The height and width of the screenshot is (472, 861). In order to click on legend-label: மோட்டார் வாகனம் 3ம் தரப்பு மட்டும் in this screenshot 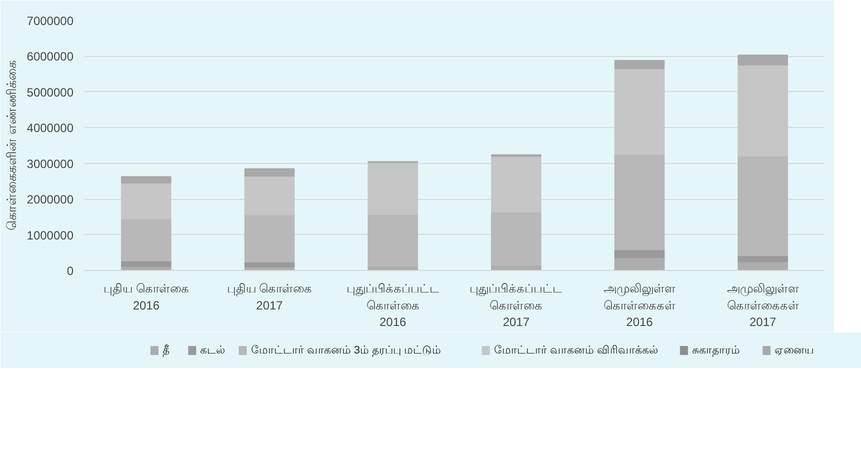, I will do `click(346, 350)`.